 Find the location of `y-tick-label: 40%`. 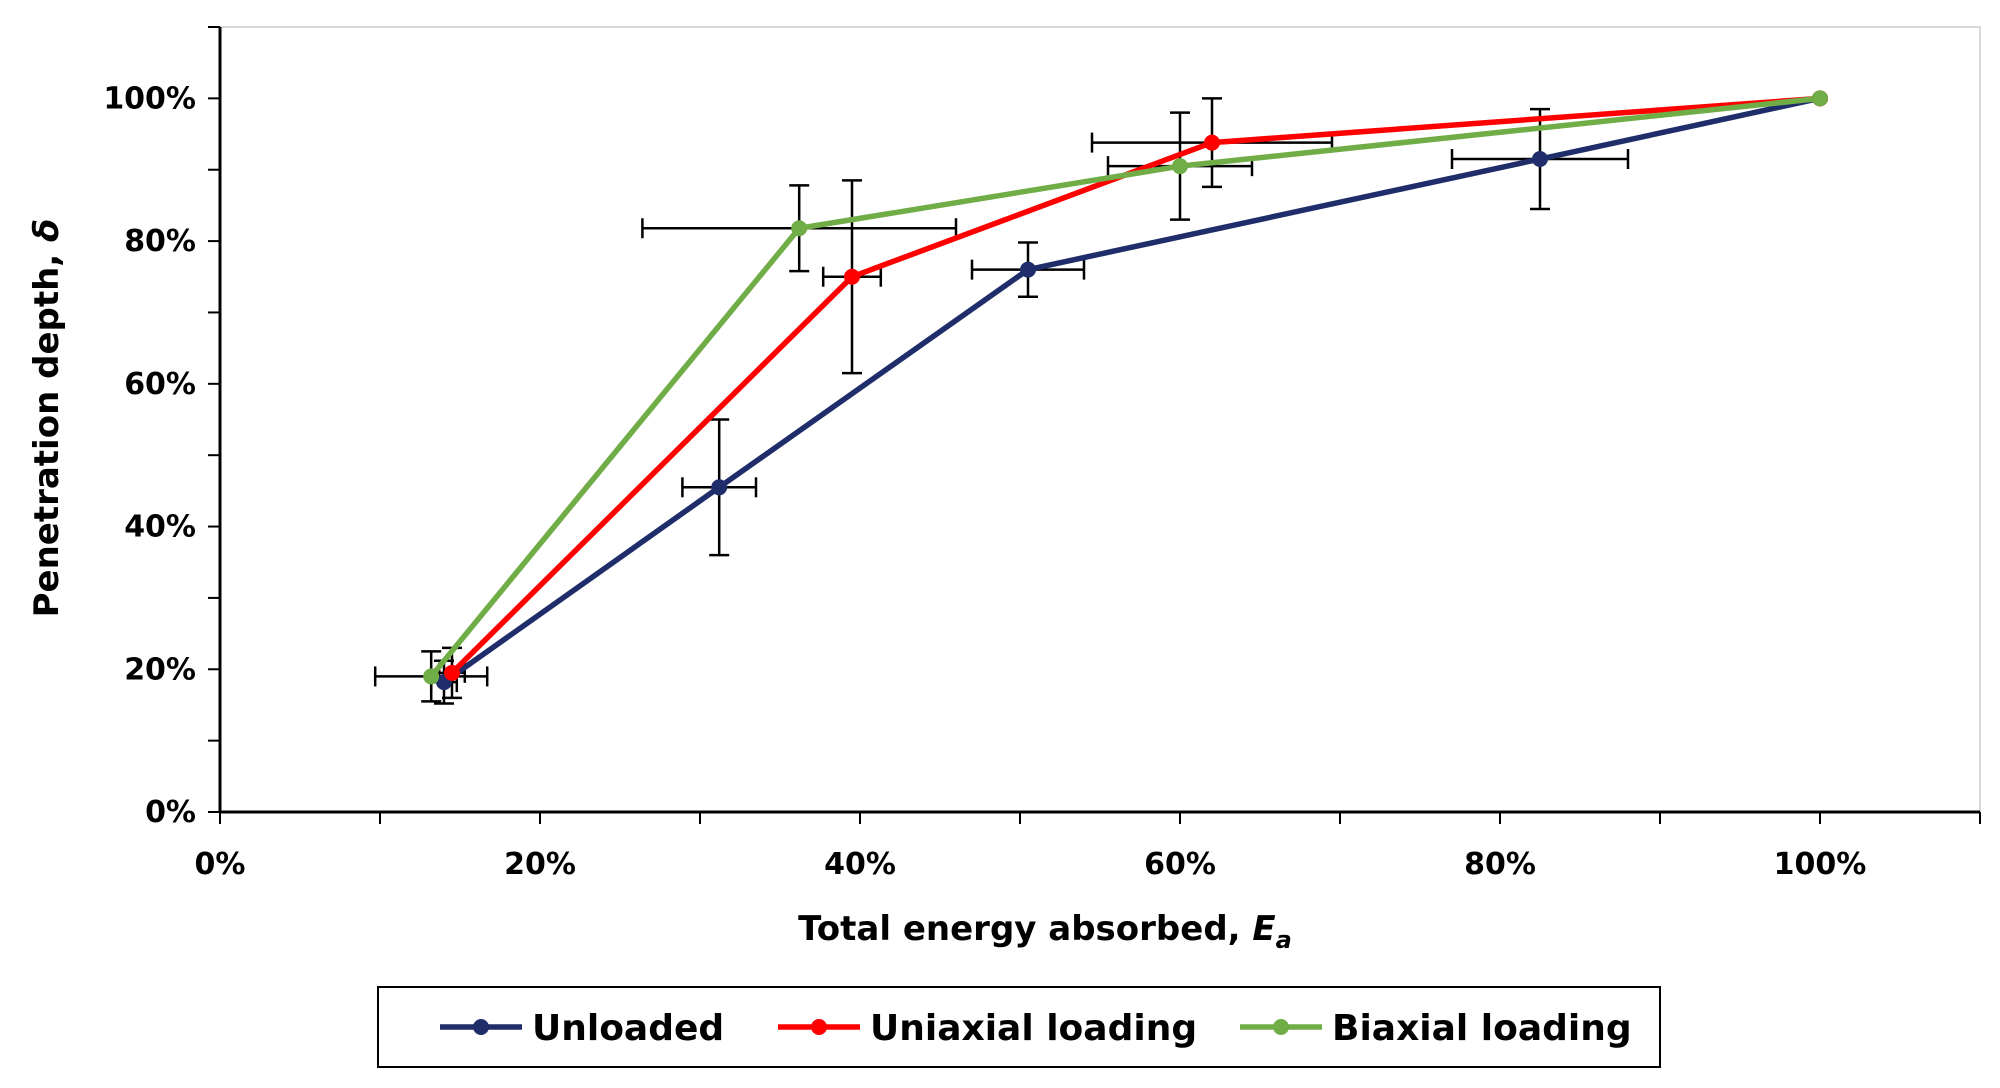

y-tick-label: 40% is located at coordinates (160, 527).